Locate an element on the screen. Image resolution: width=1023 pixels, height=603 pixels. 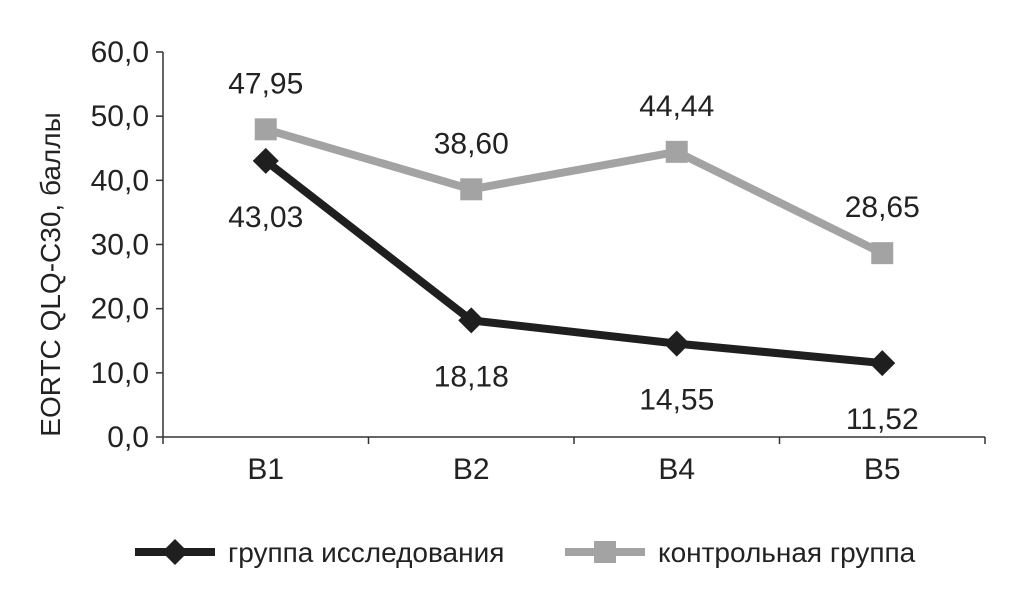
x-tick-label: B5 is located at coordinates (882, 469).